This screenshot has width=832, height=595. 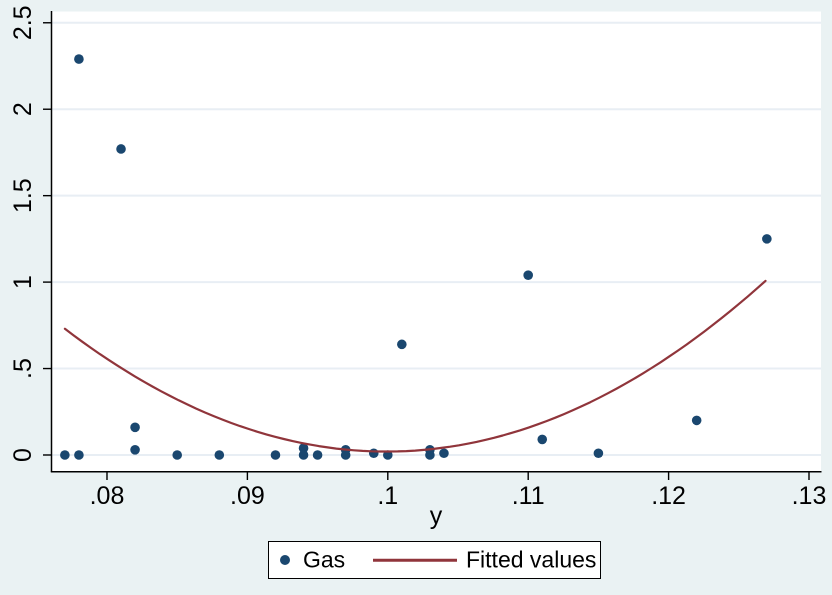 I want to click on x-axis-title: y, so click(x=436, y=516).